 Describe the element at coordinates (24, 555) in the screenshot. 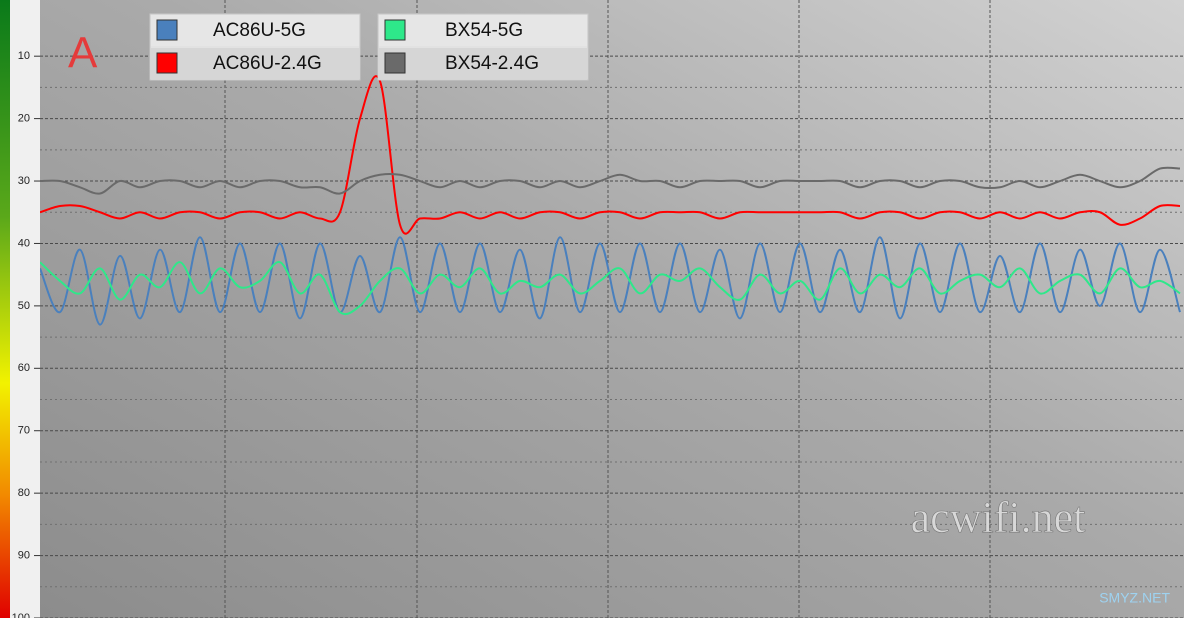

I see `y-tick-label: 90` at that location.